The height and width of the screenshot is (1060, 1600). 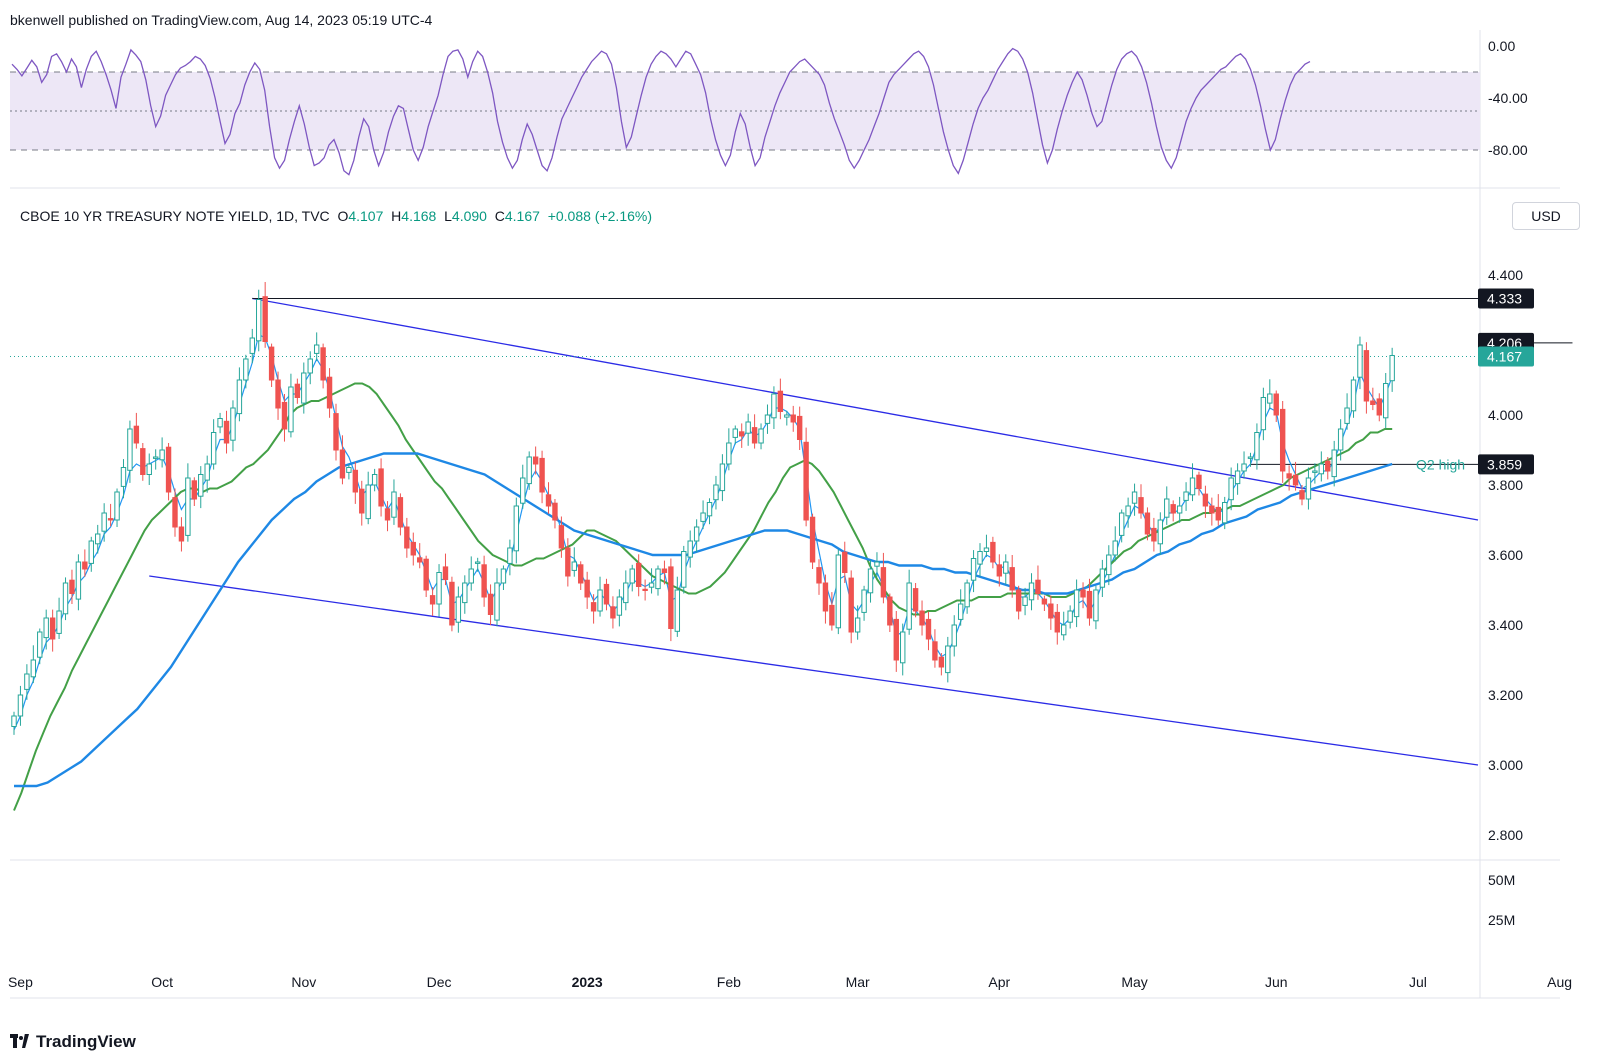 I want to click on price-tag, so click(x=1506, y=356).